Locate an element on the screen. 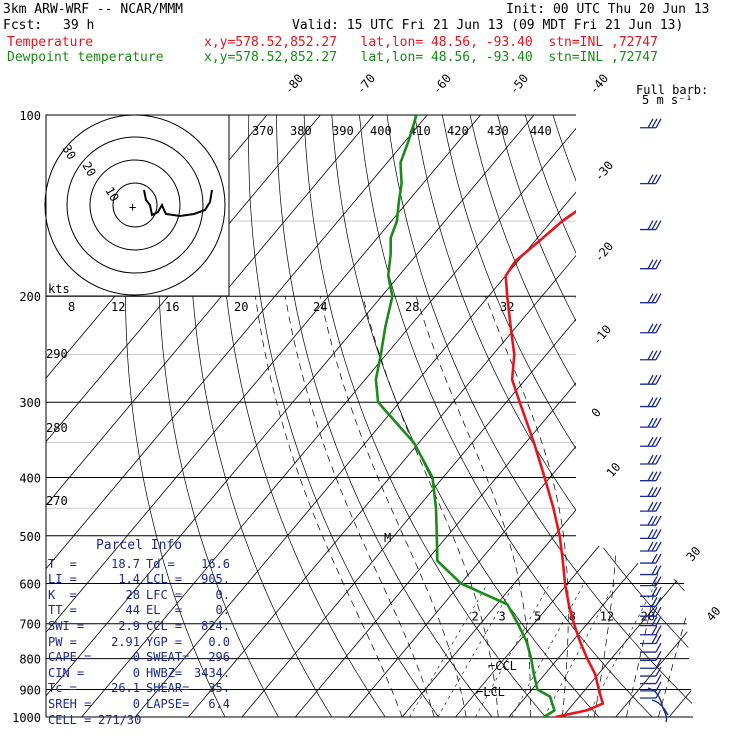  theta-label-left: 270 is located at coordinates (57, 501).